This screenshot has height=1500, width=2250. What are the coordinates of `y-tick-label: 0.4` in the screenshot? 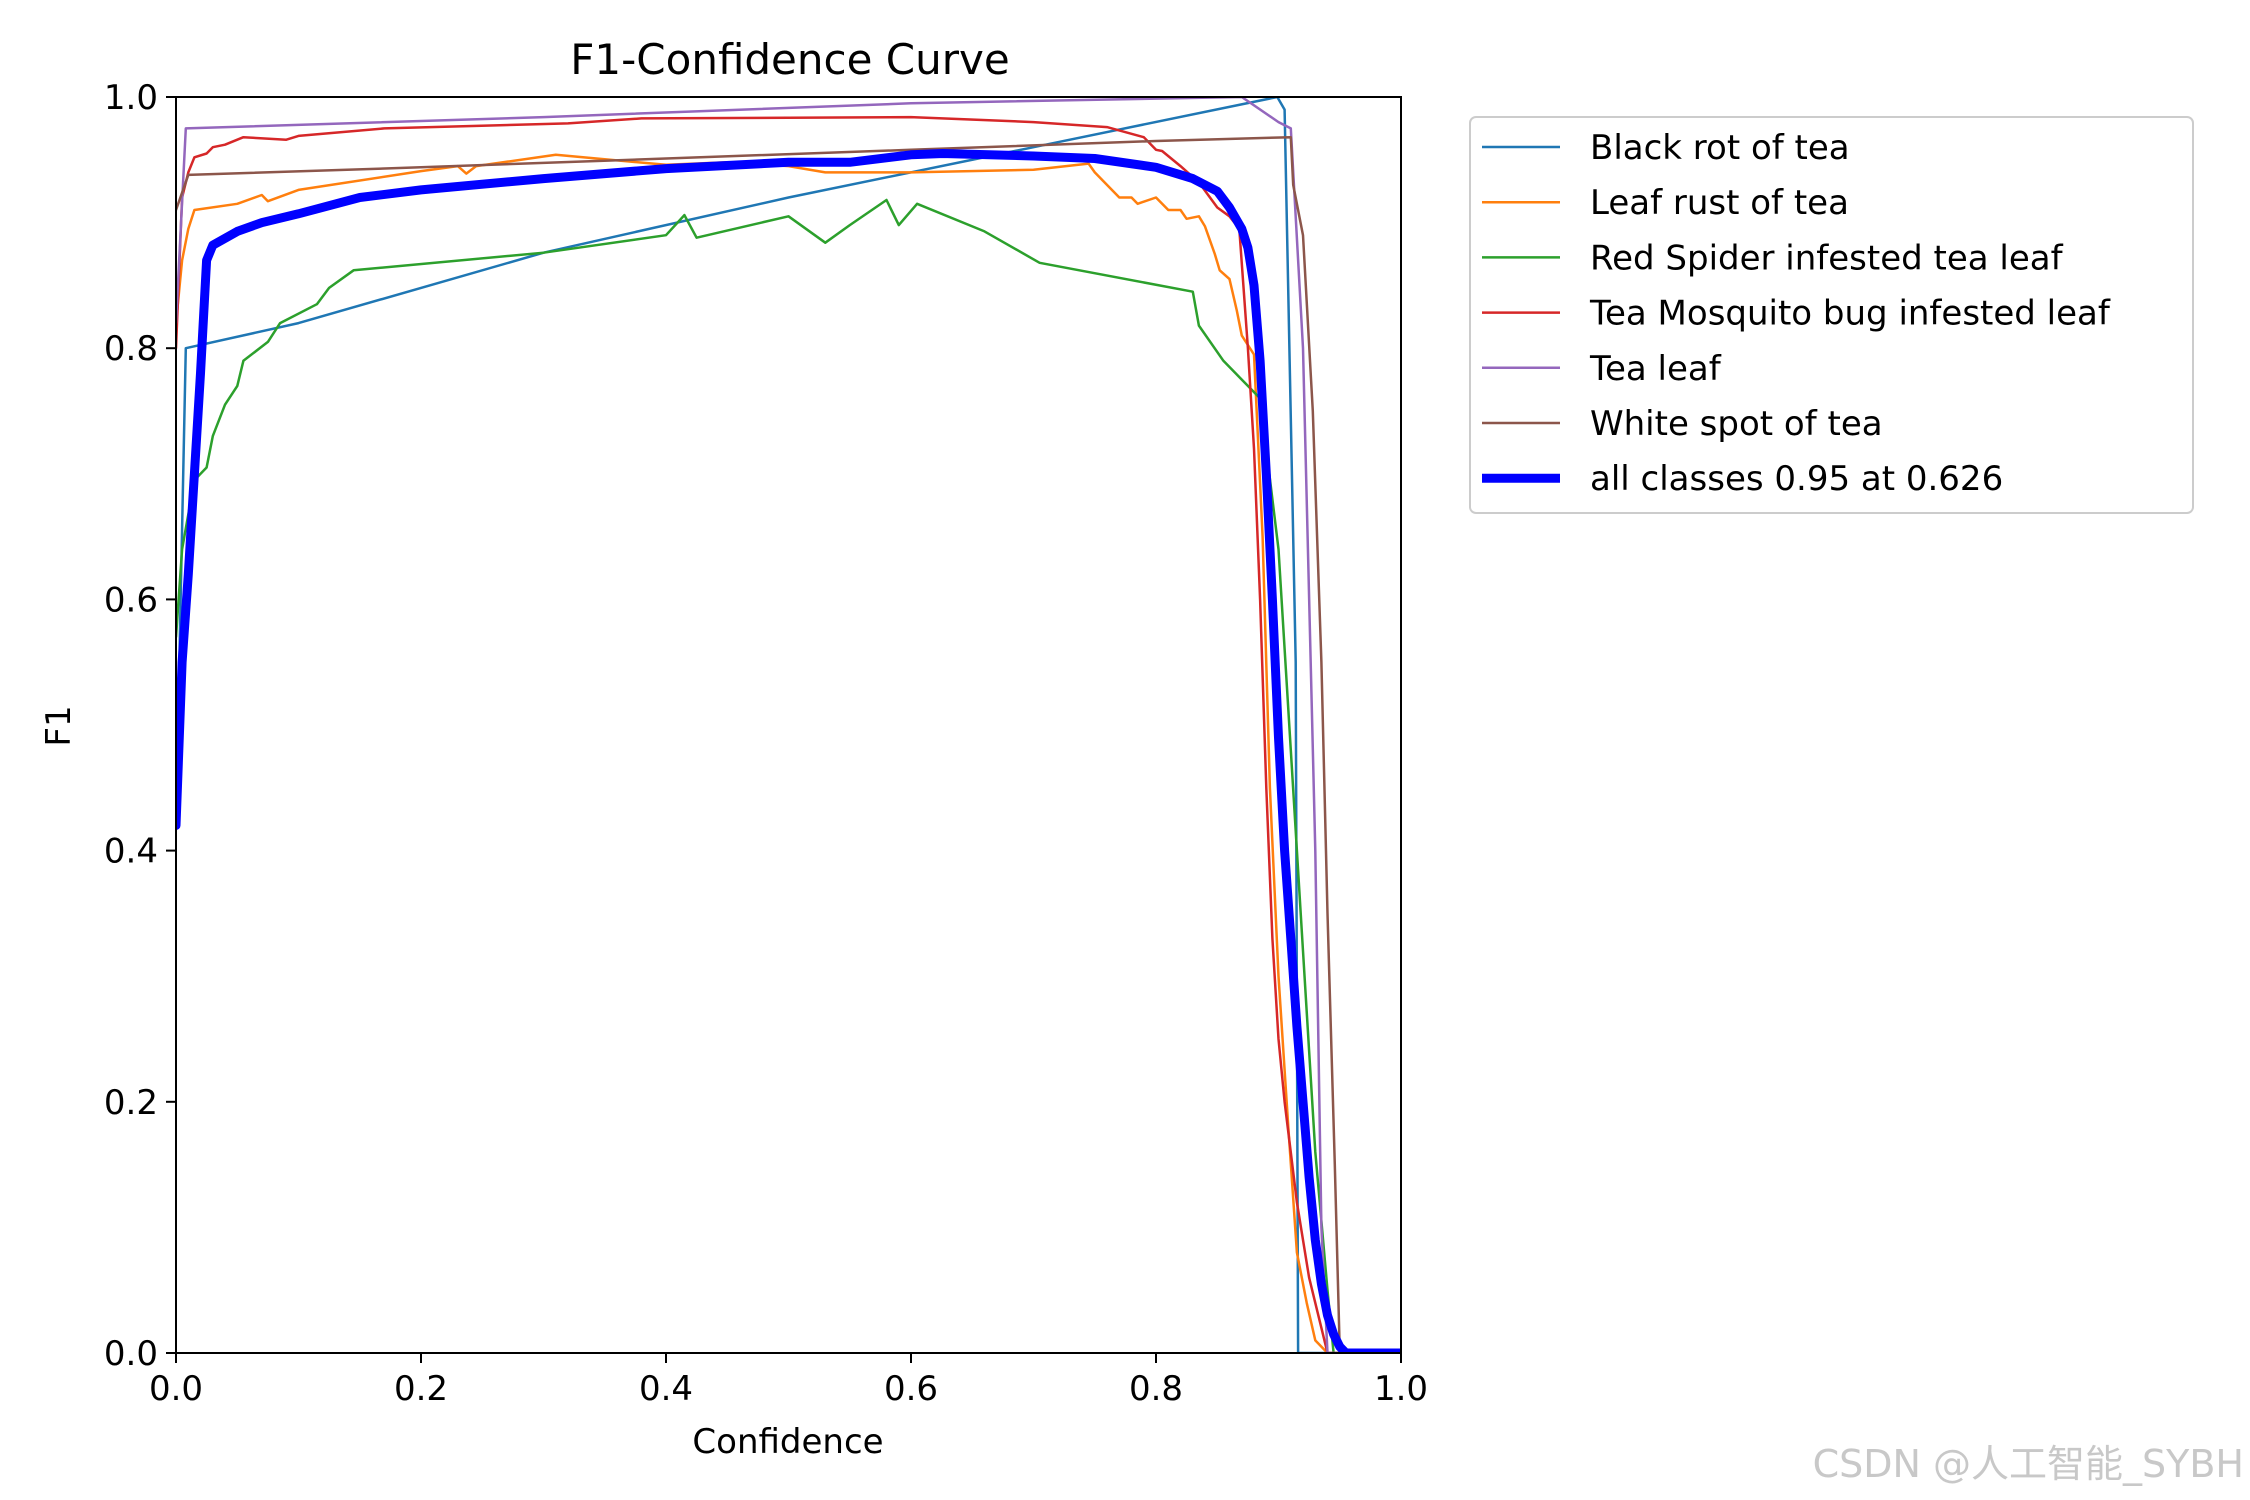 It's located at (131, 852).